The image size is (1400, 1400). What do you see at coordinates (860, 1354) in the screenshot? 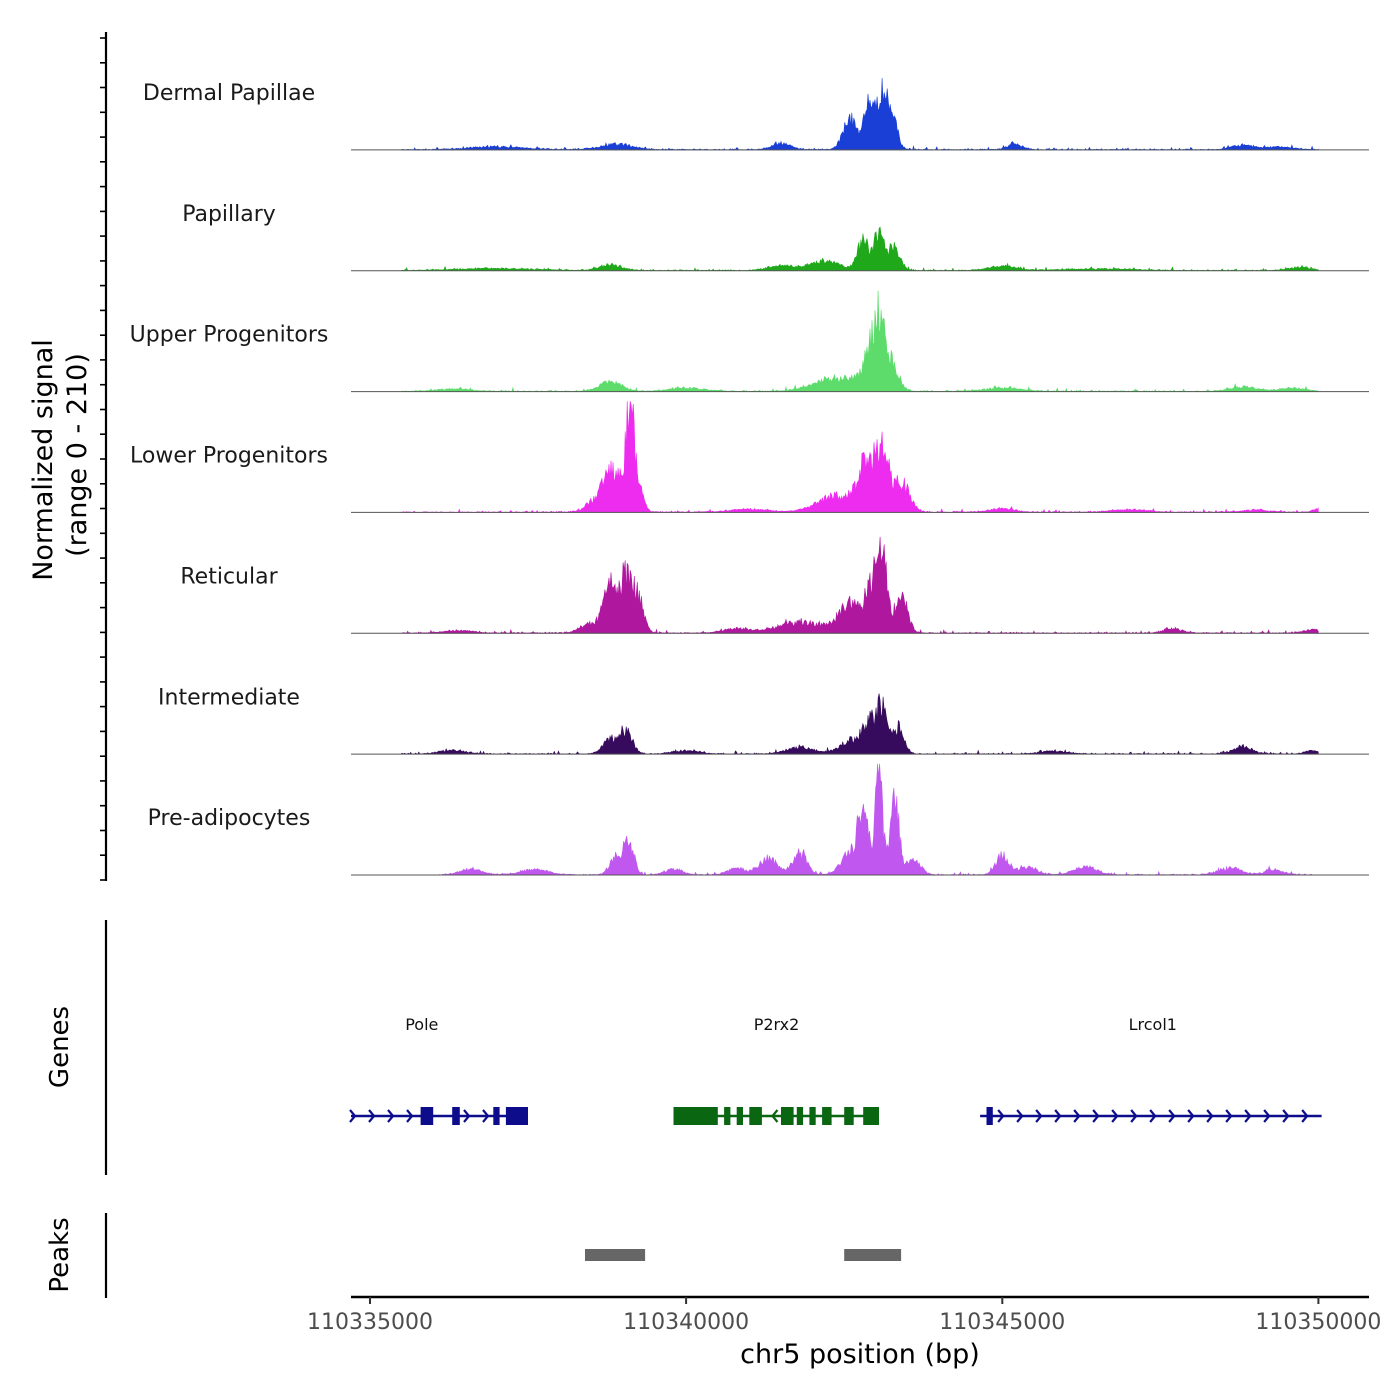
I see `x-axis-title: chr5 position (bp)` at bounding box center [860, 1354].